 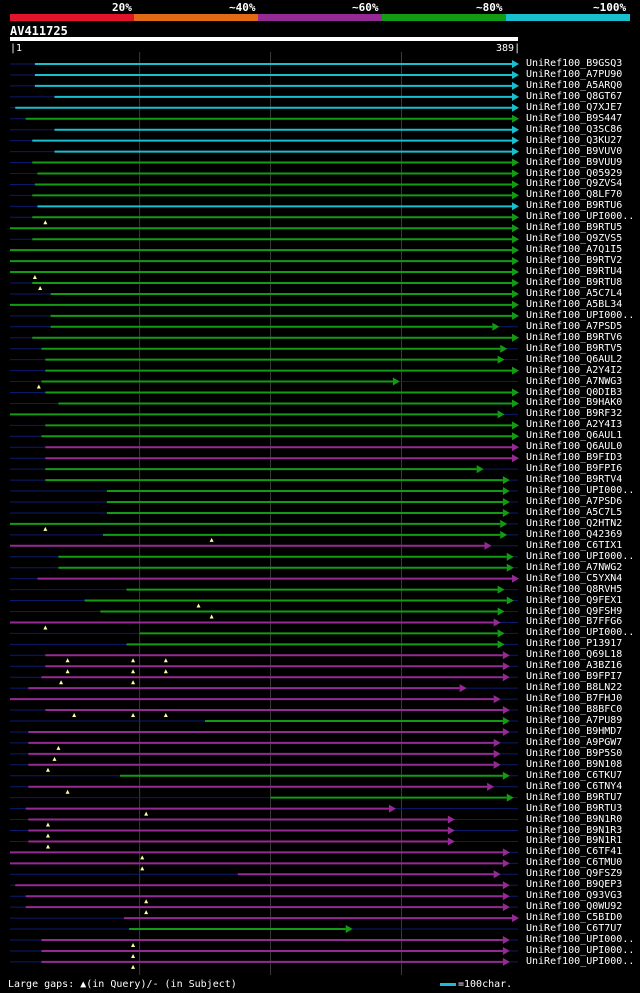 What do you see at coordinates (574, 863) in the screenshot?
I see `hit-label: UniRef100_C6TMU0` at bounding box center [574, 863].